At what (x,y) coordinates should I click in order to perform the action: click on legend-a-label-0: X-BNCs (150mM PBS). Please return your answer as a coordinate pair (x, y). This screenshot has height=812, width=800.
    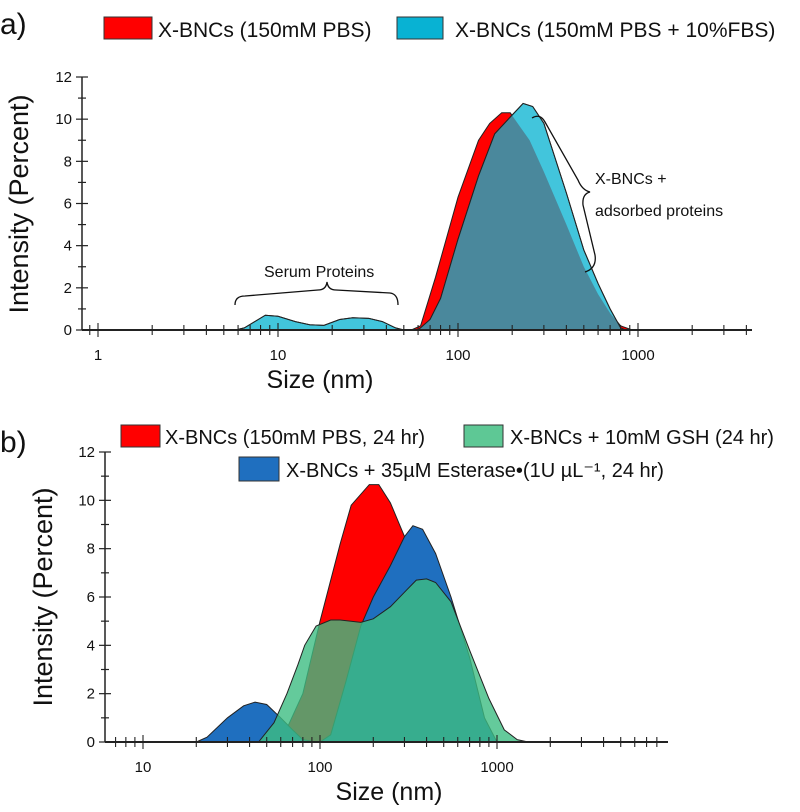
    Looking at the image, I should click on (265, 30).